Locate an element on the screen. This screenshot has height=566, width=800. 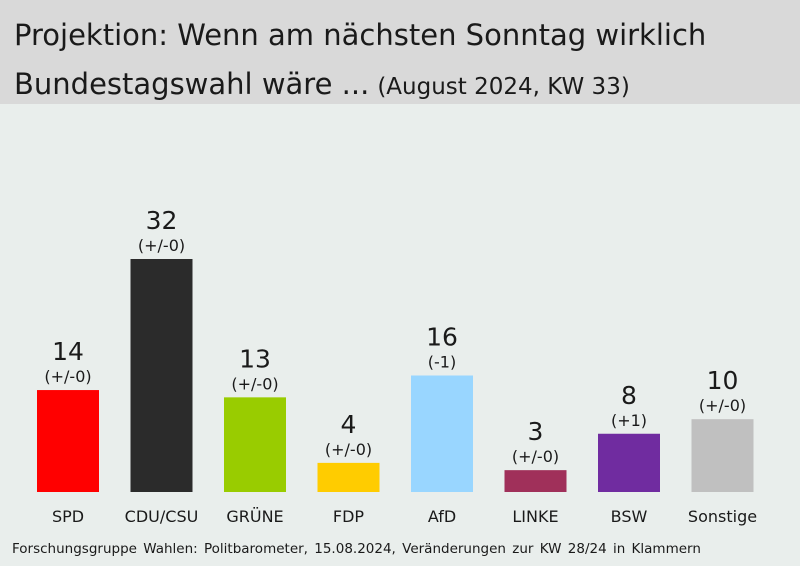
value-label-fdp: 4 is located at coordinates (349, 424).